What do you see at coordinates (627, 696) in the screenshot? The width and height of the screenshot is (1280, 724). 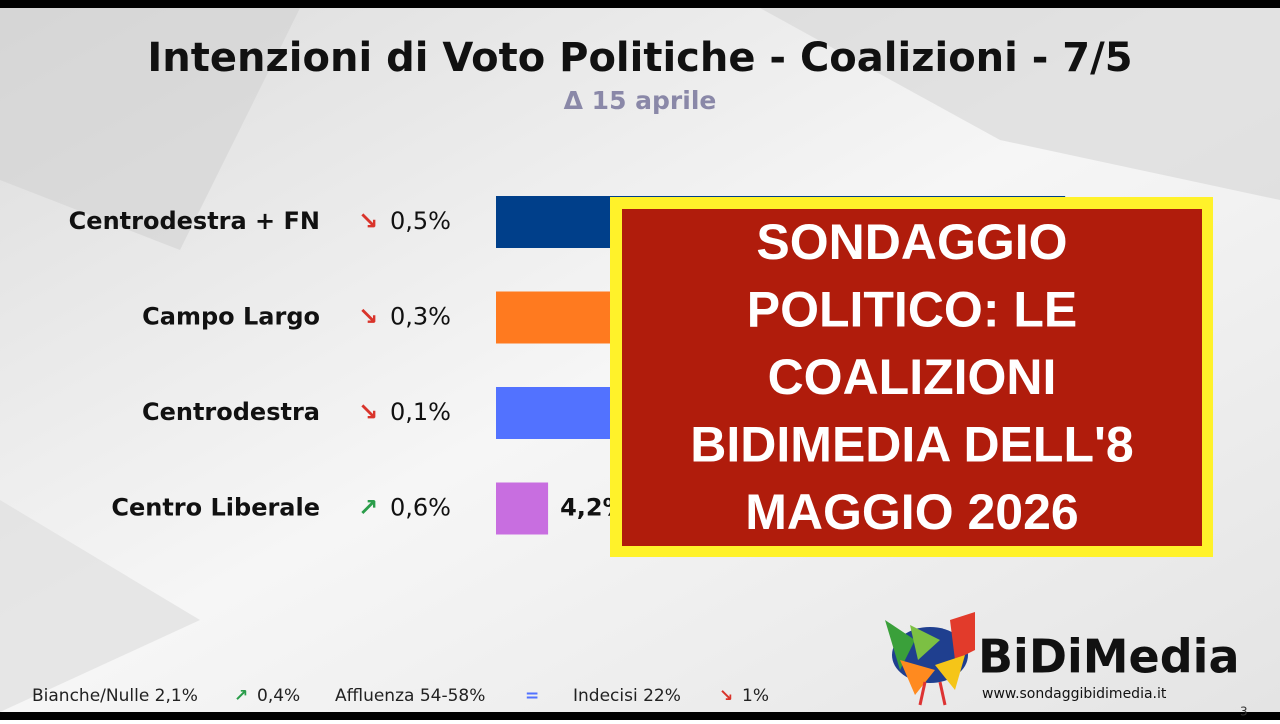 I see `footer-label: Indecisi 22%` at bounding box center [627, 696].